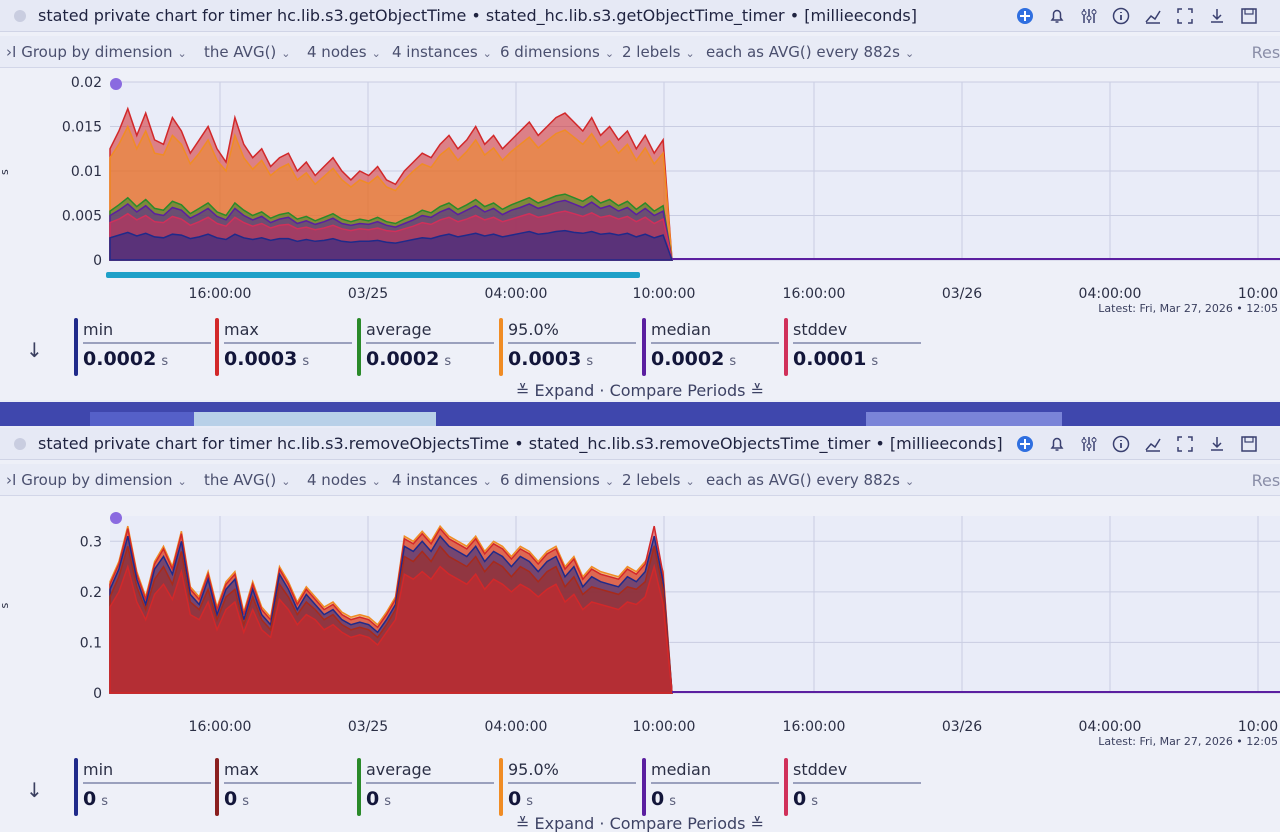 The width and height of the screenshot is (1280, 832). Describe the element at coordinates (1110, 727) in the screenshot. I see `x-tick-label: 04:00:00` at that location.